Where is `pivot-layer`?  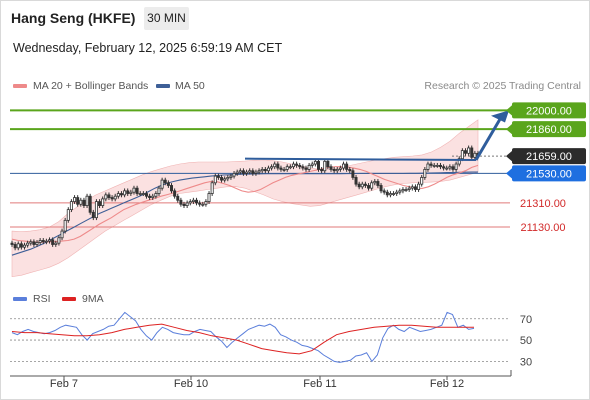 pivot-layer is located at coordinates (376, 136).